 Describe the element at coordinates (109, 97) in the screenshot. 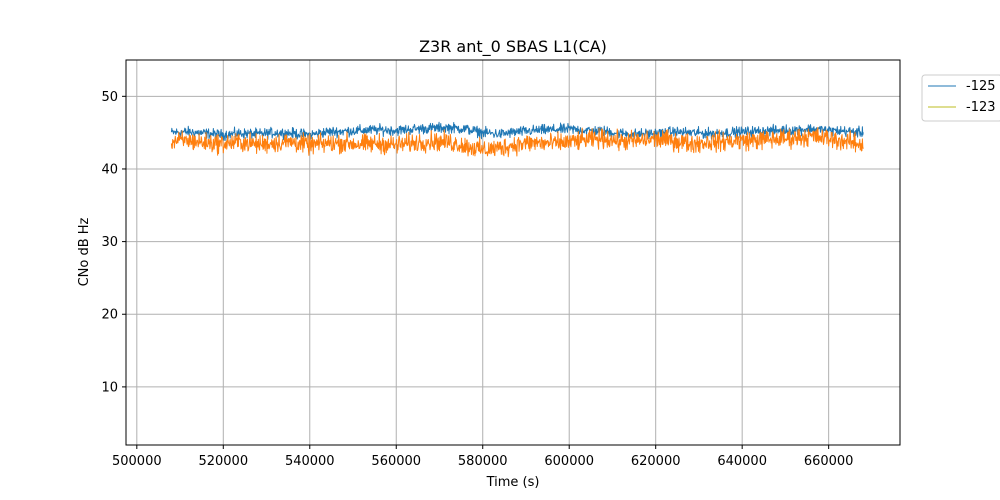

I see `y-tick-label: 50` at that location.